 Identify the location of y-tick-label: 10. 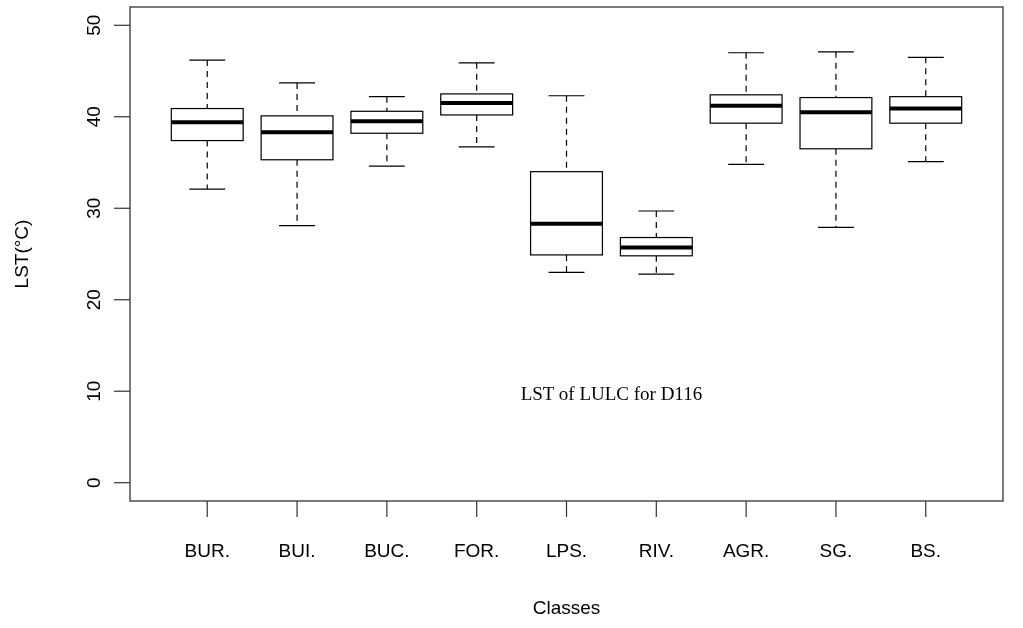
(93, 391).